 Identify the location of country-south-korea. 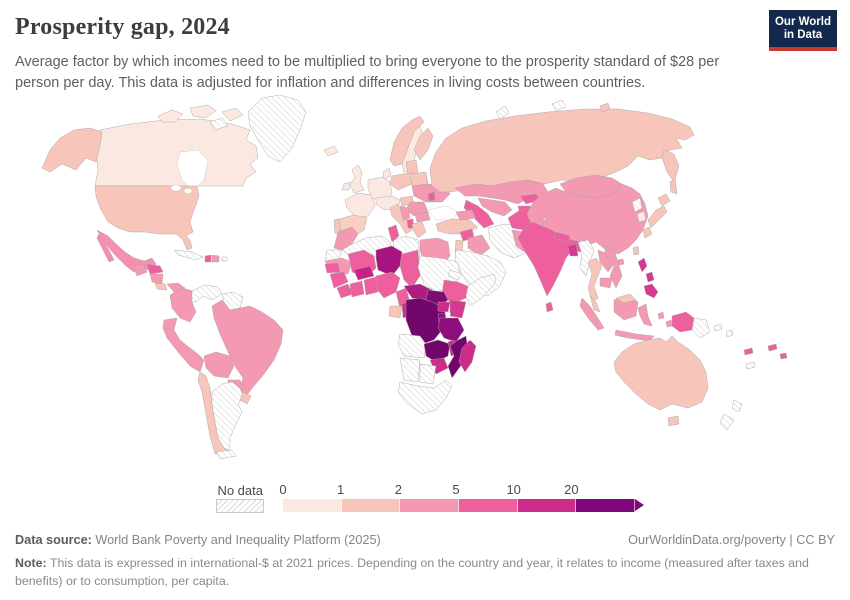
(641, 216).